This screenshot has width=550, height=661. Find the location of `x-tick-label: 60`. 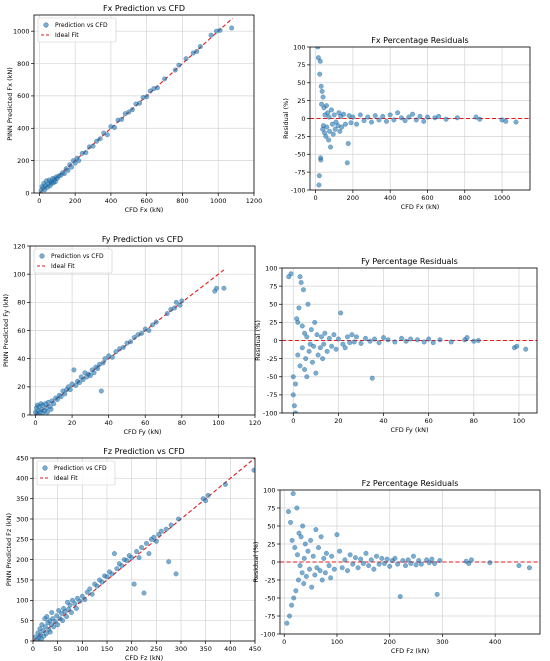

x-tick-label: 60 is located at coordinates (429, 421).